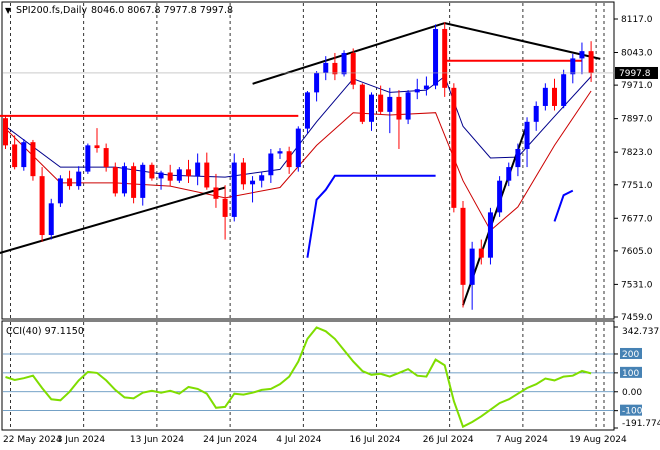 This screenshot has width=660, height=450. Describe the element at coordinates (637, 120) in the screenshot. I see `y-tick-label: 7897.0` at that location.